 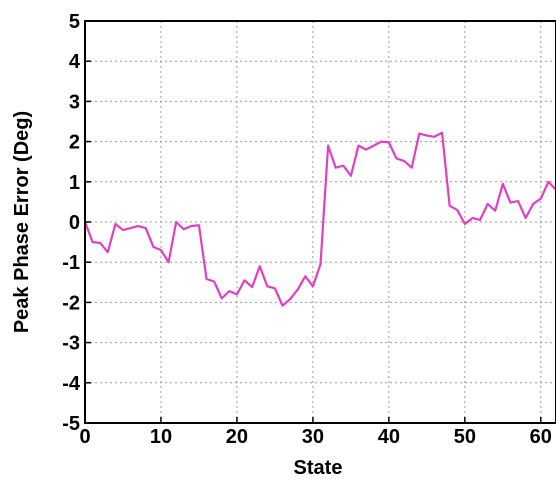 I want to click on y-tick-label: -1, so click(x=71, y=263).